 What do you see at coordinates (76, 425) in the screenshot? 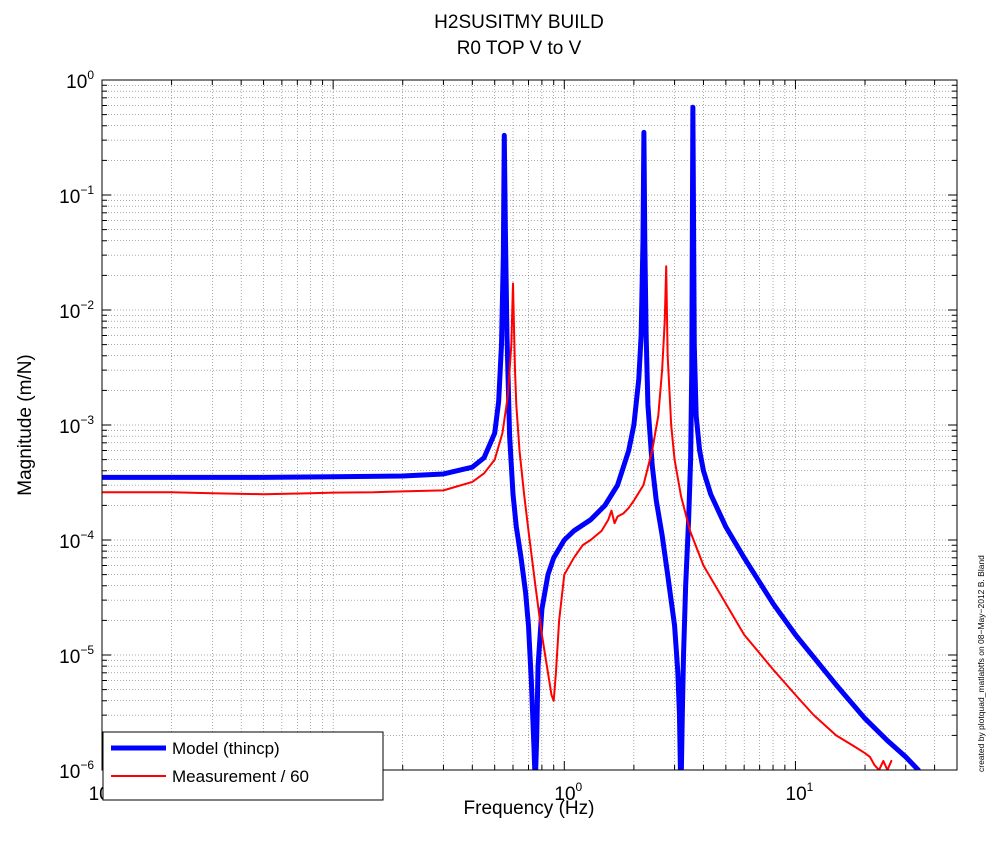
I see `y-tick-label: 10⁻³` at bounding box center [76, 425].